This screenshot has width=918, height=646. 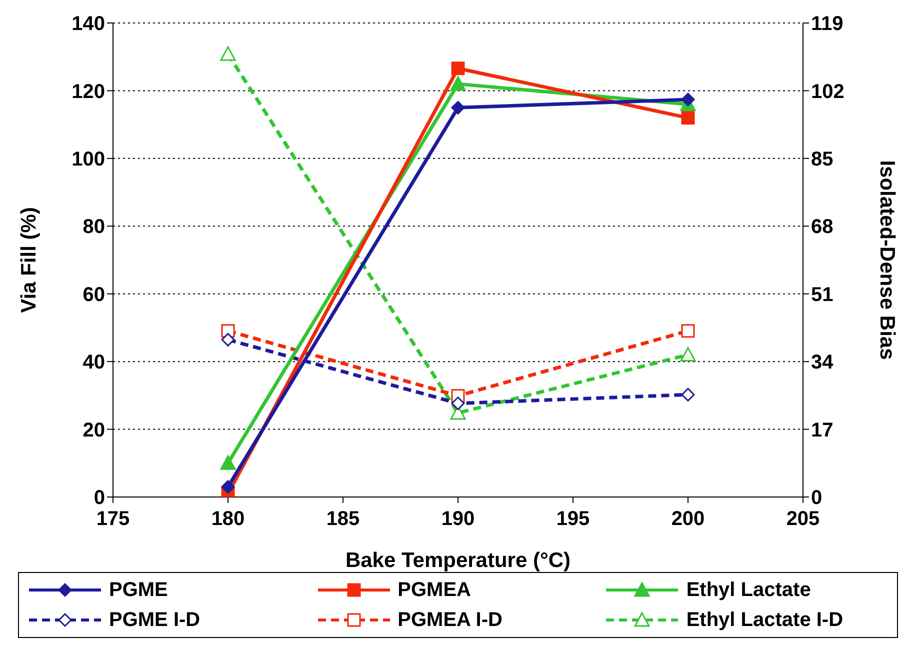 I want to click on y2-axis-title: Isolated-Dense Bias, so click(x=887, y=260).